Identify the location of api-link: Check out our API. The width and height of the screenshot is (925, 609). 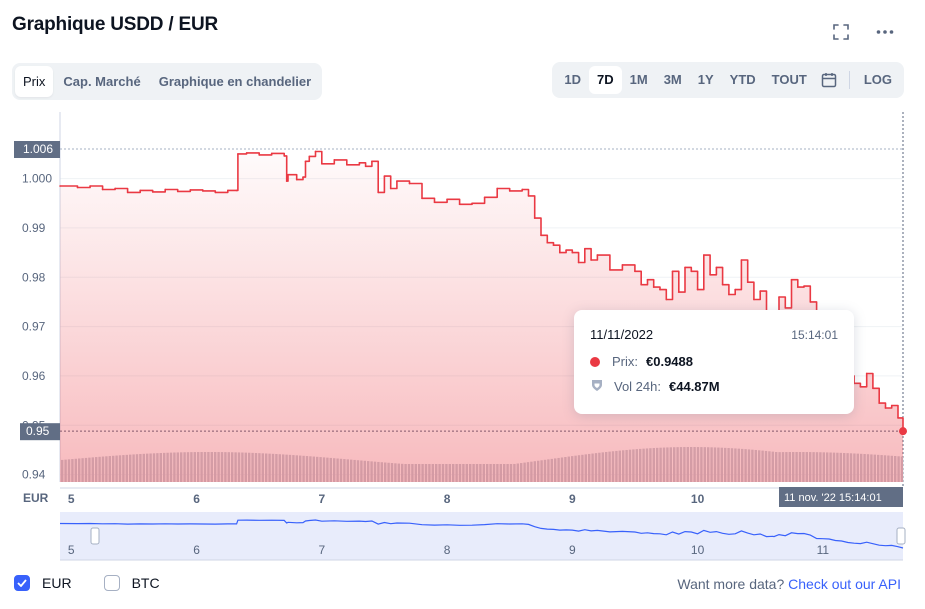
(844, 584).